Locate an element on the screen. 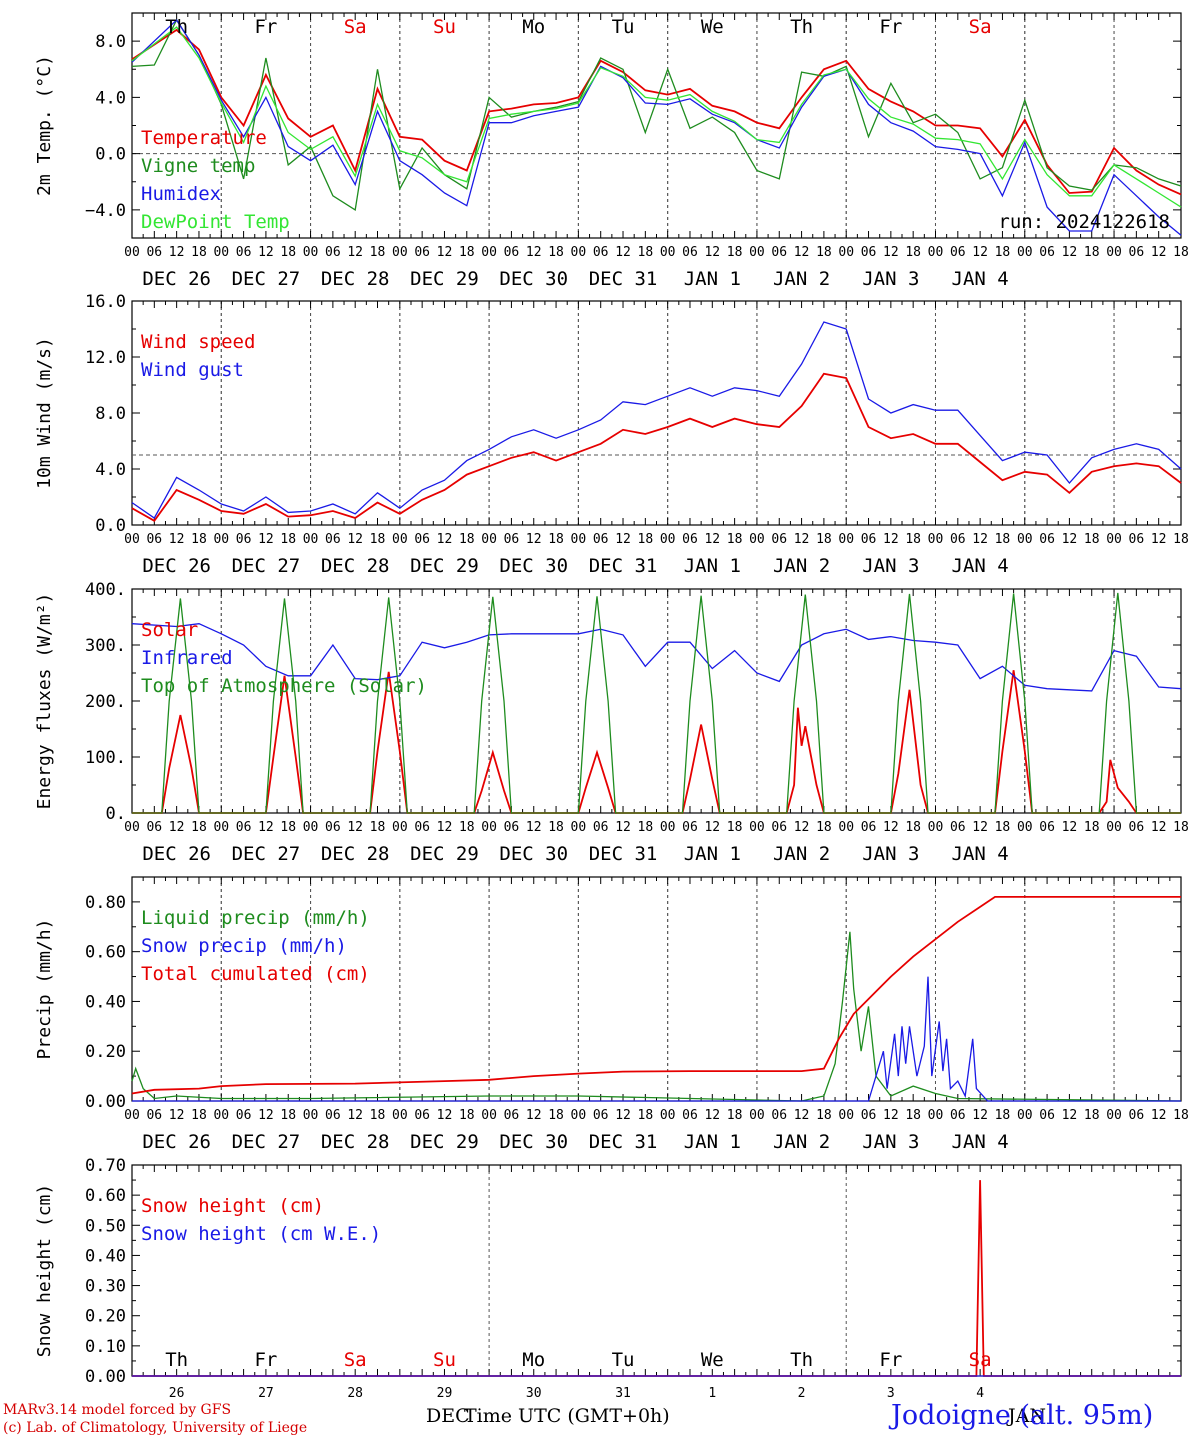 The width and height of the screenshot is (1194, 1444). y-tick-label: 0.70 is located at coordinates (105, 1166).